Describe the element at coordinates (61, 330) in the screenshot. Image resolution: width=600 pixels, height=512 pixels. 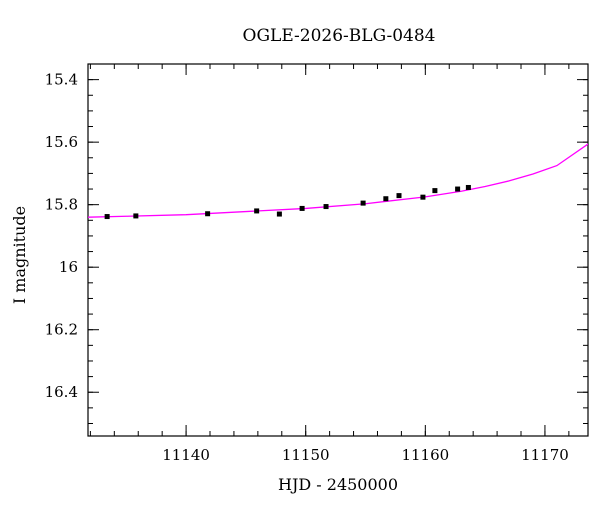
I see `y-tick-label: 16.2` at that location.